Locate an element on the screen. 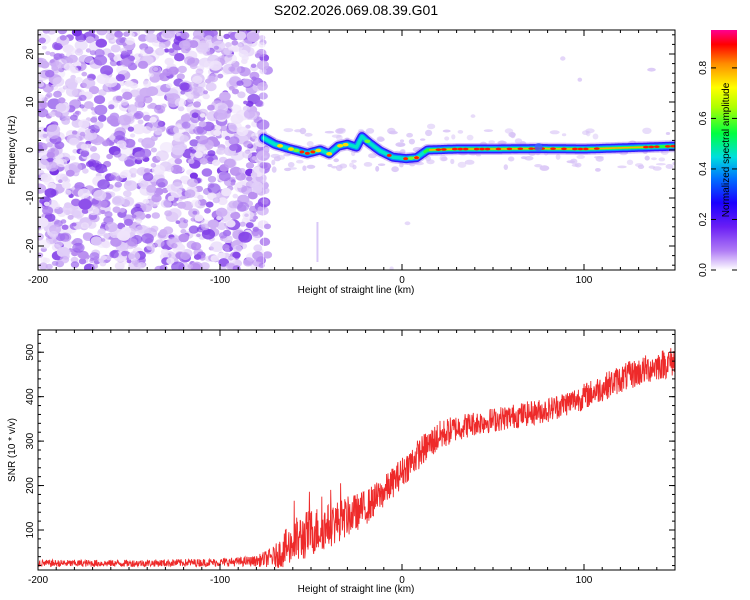 Image resolution: width=750 pixels, height=600 pixels. y-tick-label: -20 is located at coordinates (30, 245).